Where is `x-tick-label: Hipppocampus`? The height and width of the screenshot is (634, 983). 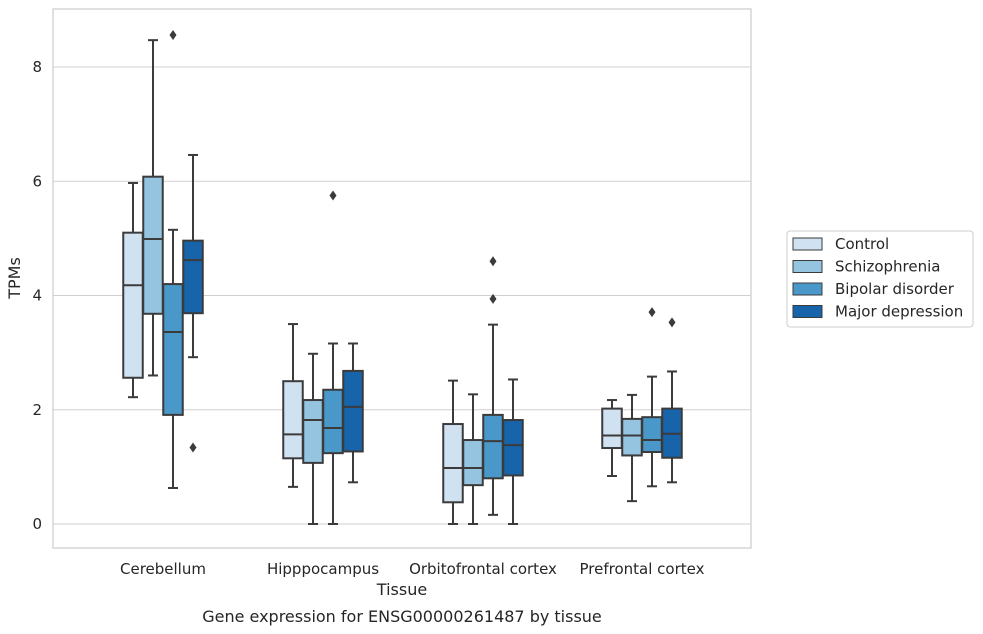 x-tick-label: Hipppocampus is located at coordinates (323, 569).